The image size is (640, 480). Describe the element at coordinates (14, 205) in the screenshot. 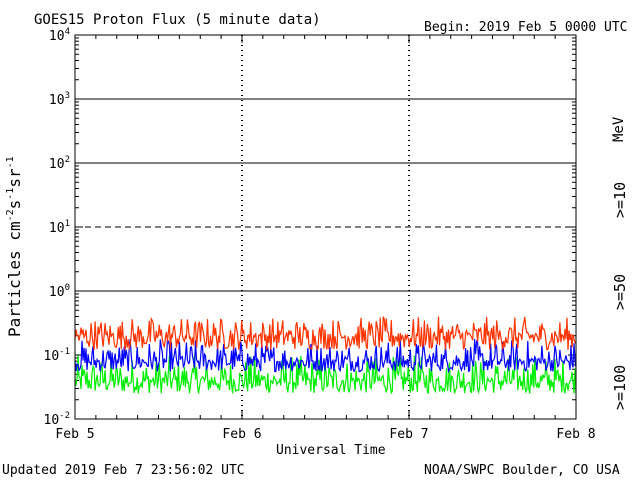

I see `y-axis-label-s: s` at that location.